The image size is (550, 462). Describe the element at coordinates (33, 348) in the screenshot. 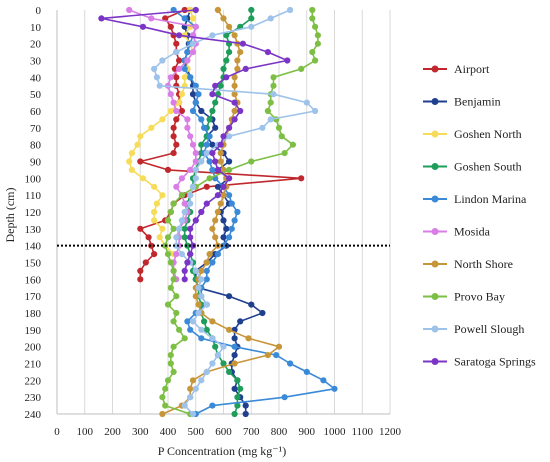

I see `y-tick-label: 200` at that location.